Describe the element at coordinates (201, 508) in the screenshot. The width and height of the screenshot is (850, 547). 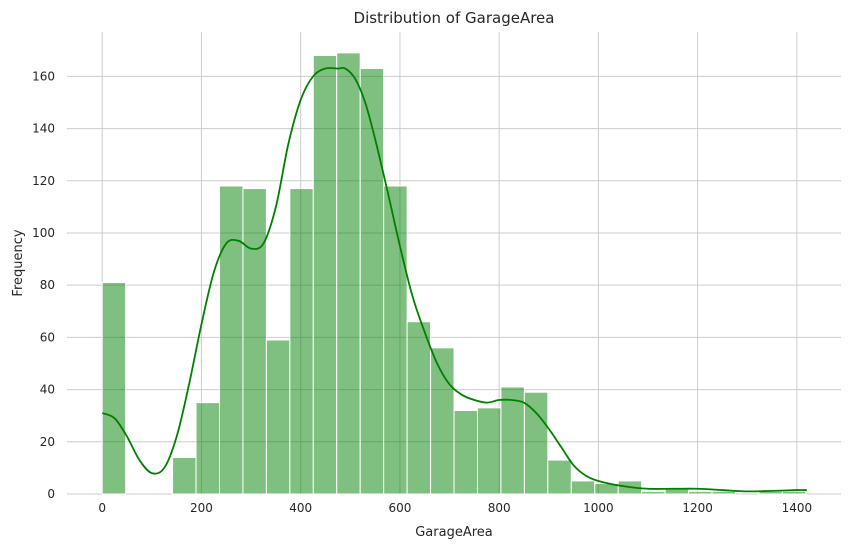
I see `x-tick-label: 200` at that location.